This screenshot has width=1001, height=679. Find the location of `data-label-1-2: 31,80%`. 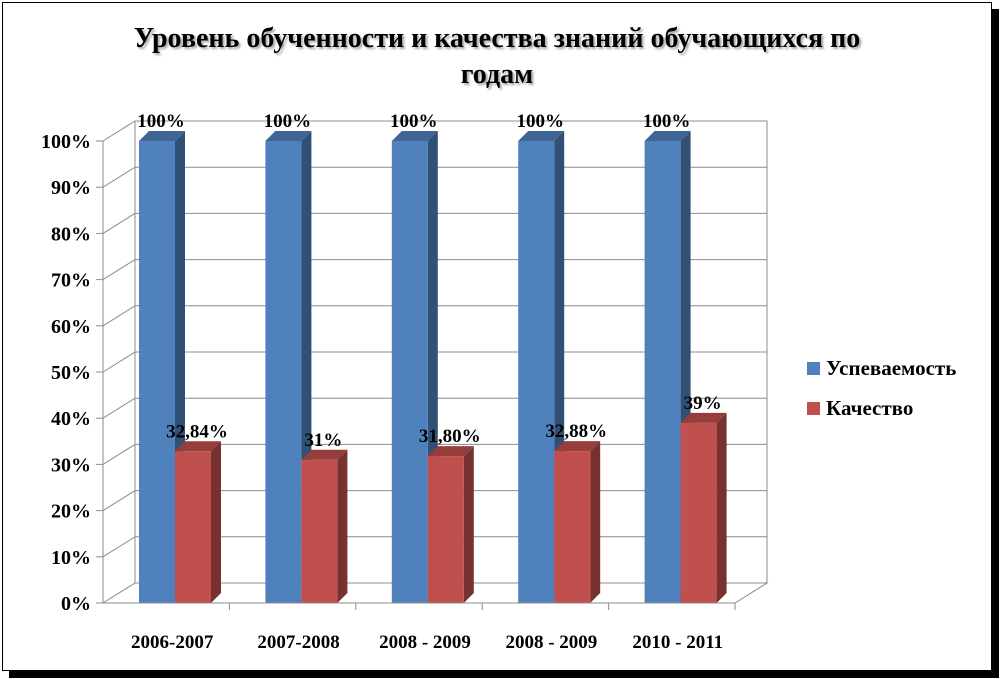

data-label-1-2: 31,80% is located at coordinates (450, 436).